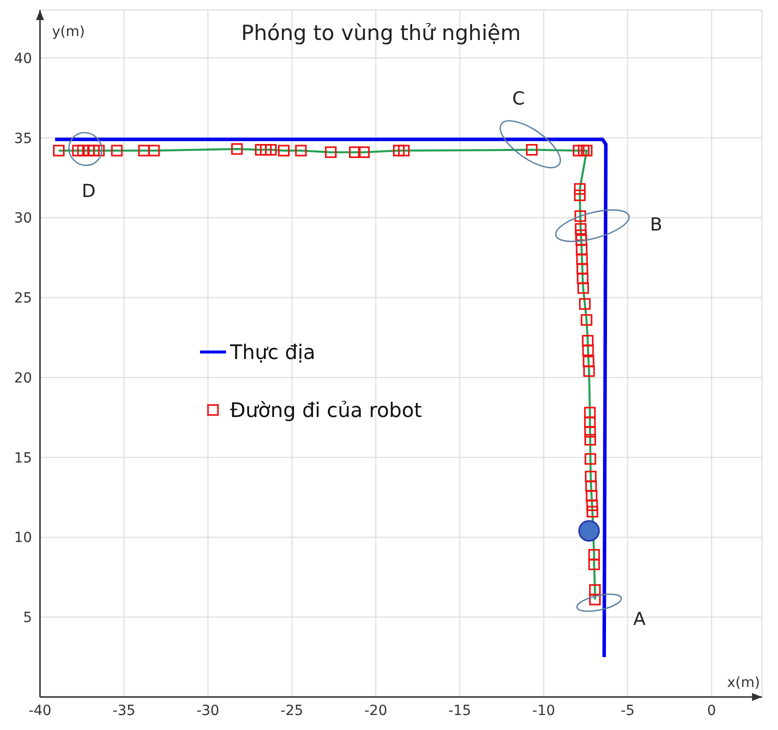 Image resolution: width=778 pixels, height=730 pixels. I want to click on x-axis-title: x(m), so click(743, 683).